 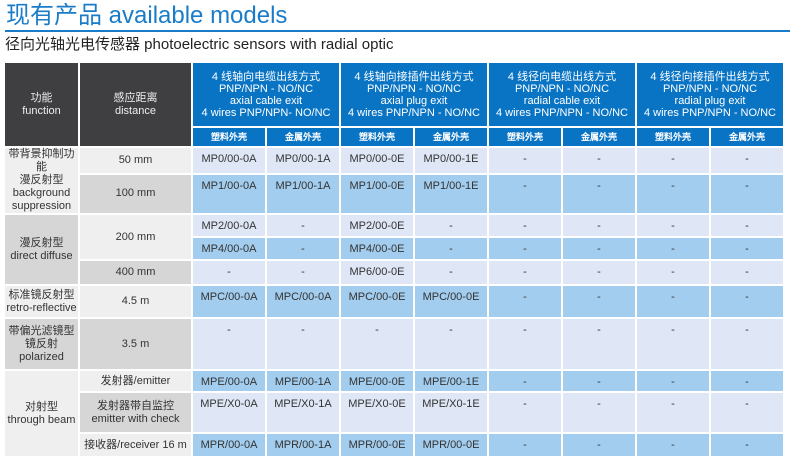 What do you see at coordinates (135, 418) in the screenshot?
I see `cell-text: emitter with check` at bounding box center [135, 418].